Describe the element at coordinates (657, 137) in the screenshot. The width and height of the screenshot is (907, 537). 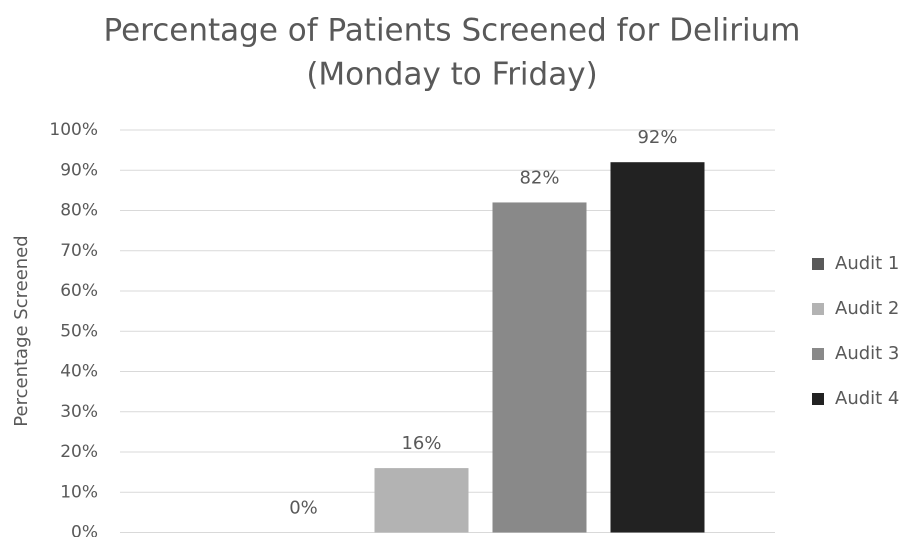
I see `data-label: 92%` at that location.